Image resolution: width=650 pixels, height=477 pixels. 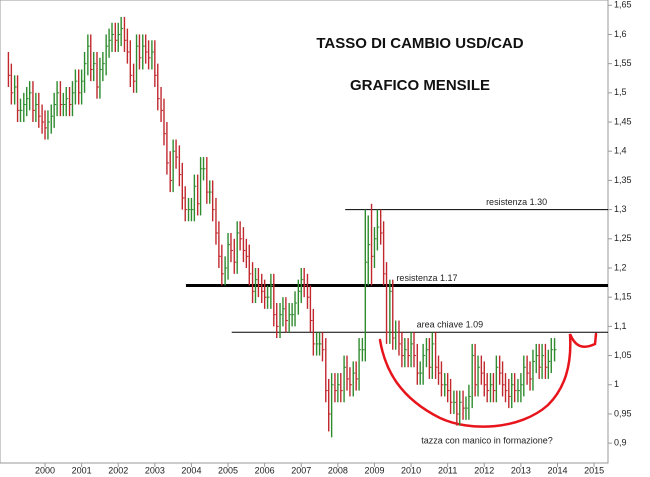 What do you see at coordinates (623, 121) in the screenshot?
I see `y-tick-label: 1,45` at bounding box center [623, 121].